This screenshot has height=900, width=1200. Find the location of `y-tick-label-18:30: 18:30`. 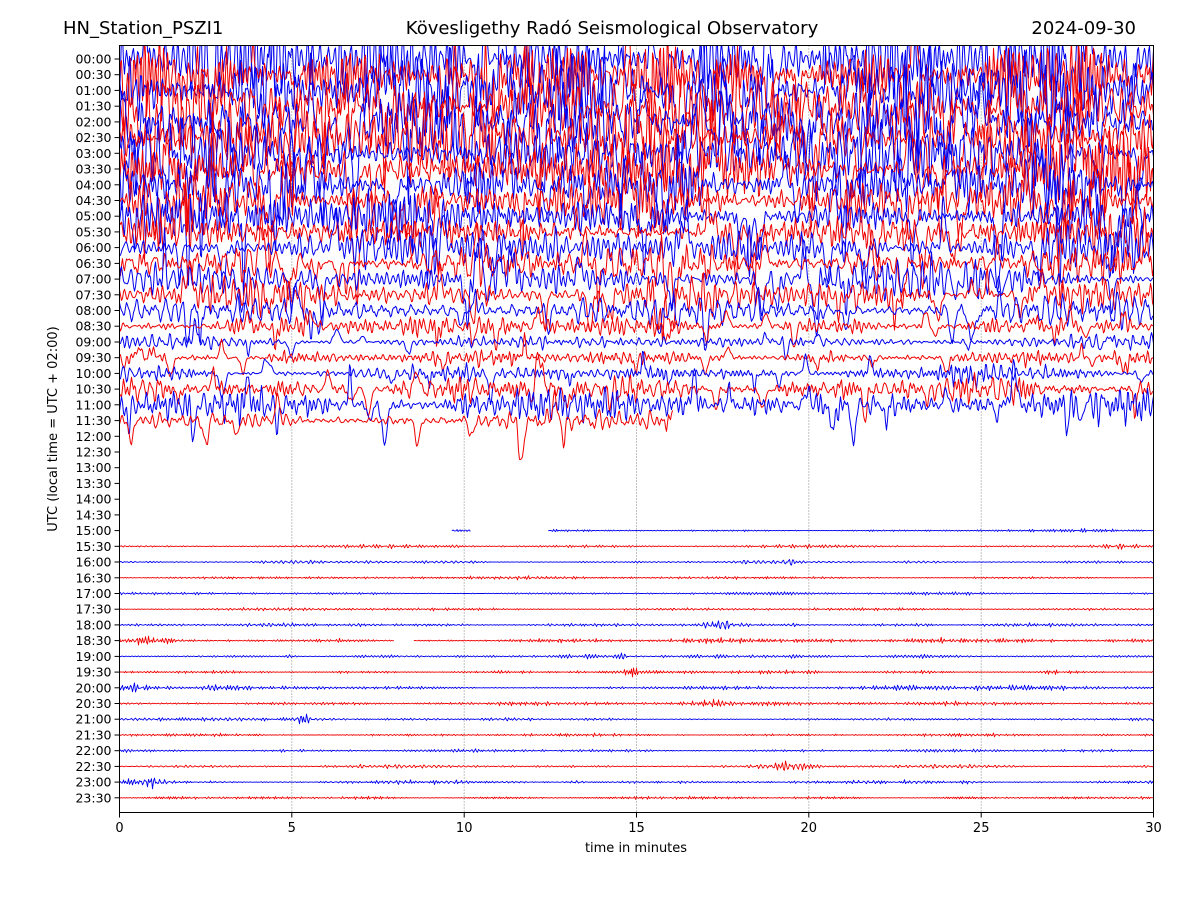

y-tick-label-18:30: 18:30 is located at coordinates (93, 640).